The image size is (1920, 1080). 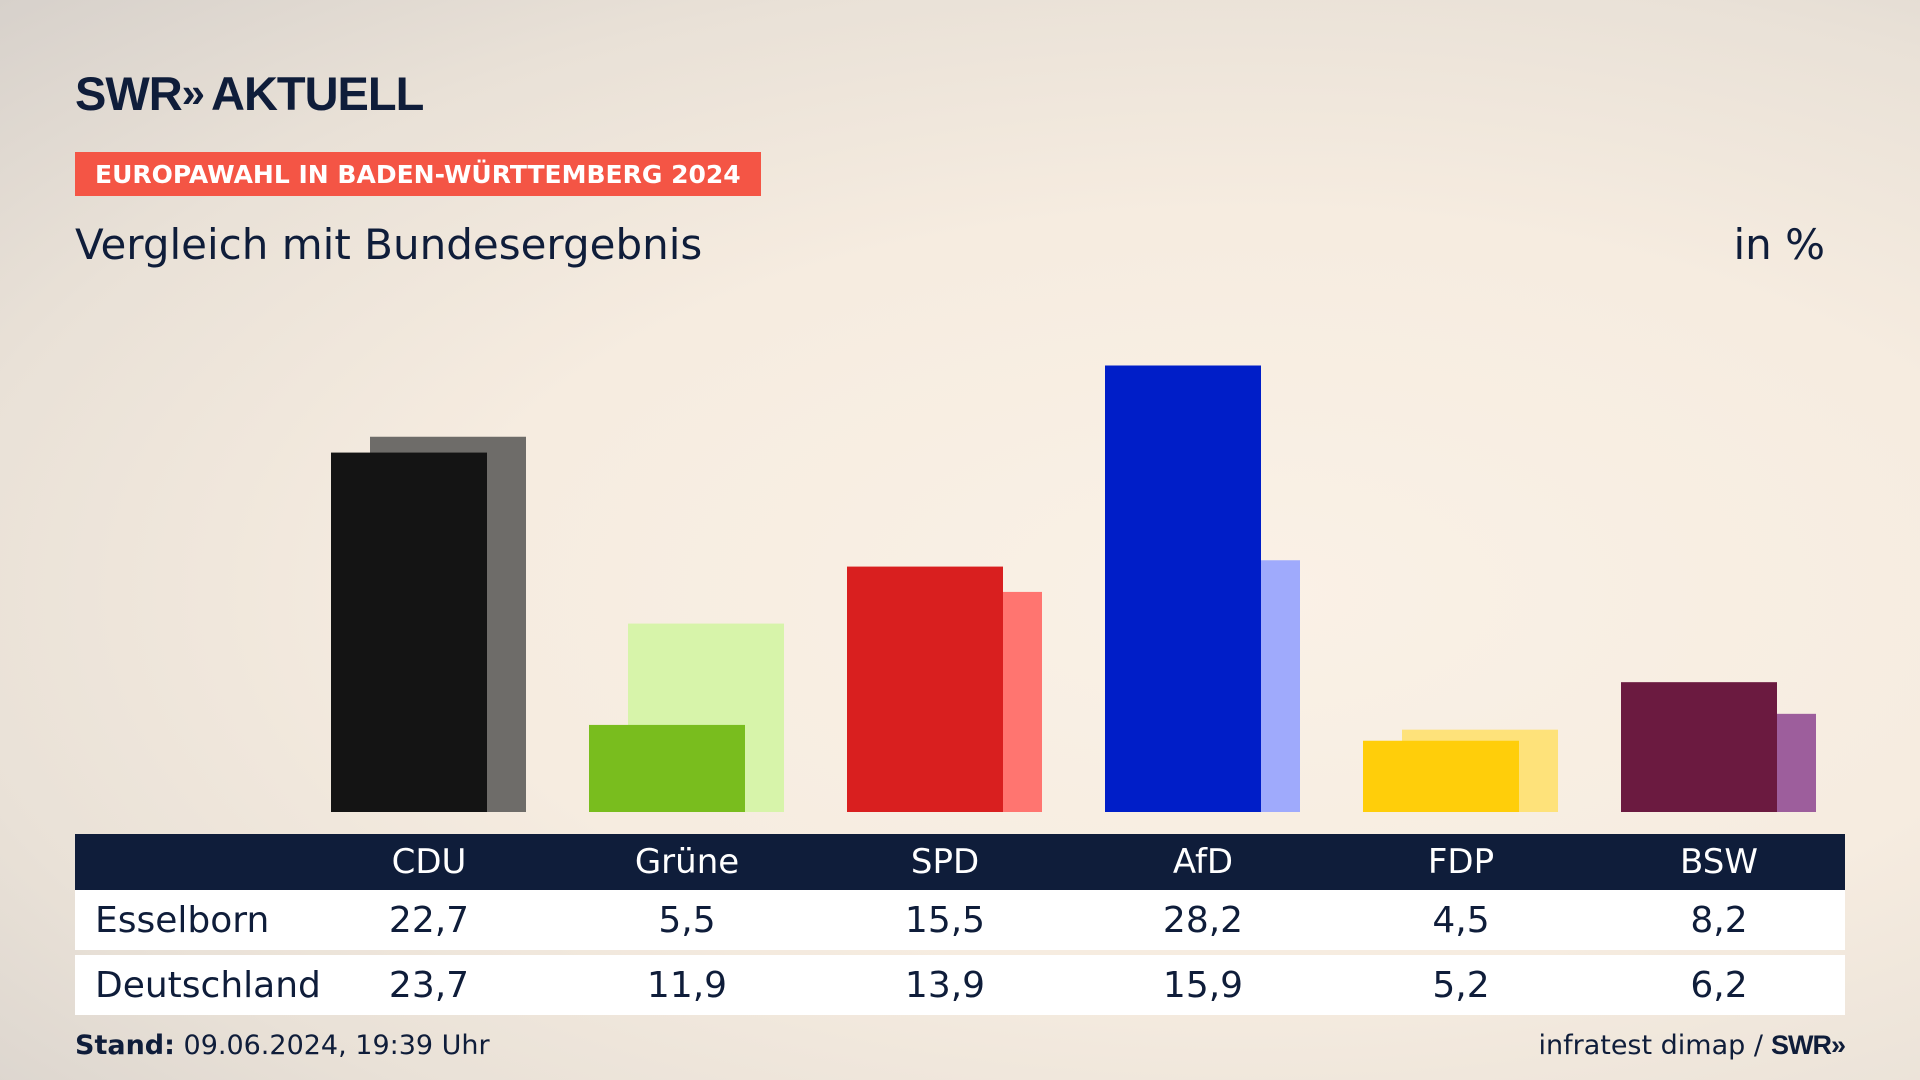 What do you see at coordinates (1719, 985) in the screenshot?
I see `value-cell-bsw: 6,2` at bounding box center [1719, 985].